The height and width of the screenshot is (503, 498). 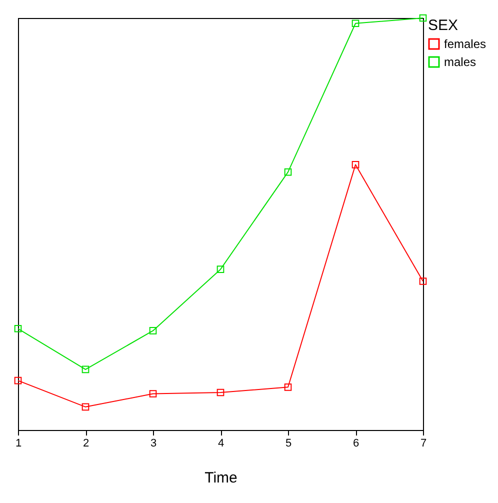 What do you see at coordinates (18, 444) in the screenshot?
I see `x-tick-label: 1` at bounding box center [18, 444].